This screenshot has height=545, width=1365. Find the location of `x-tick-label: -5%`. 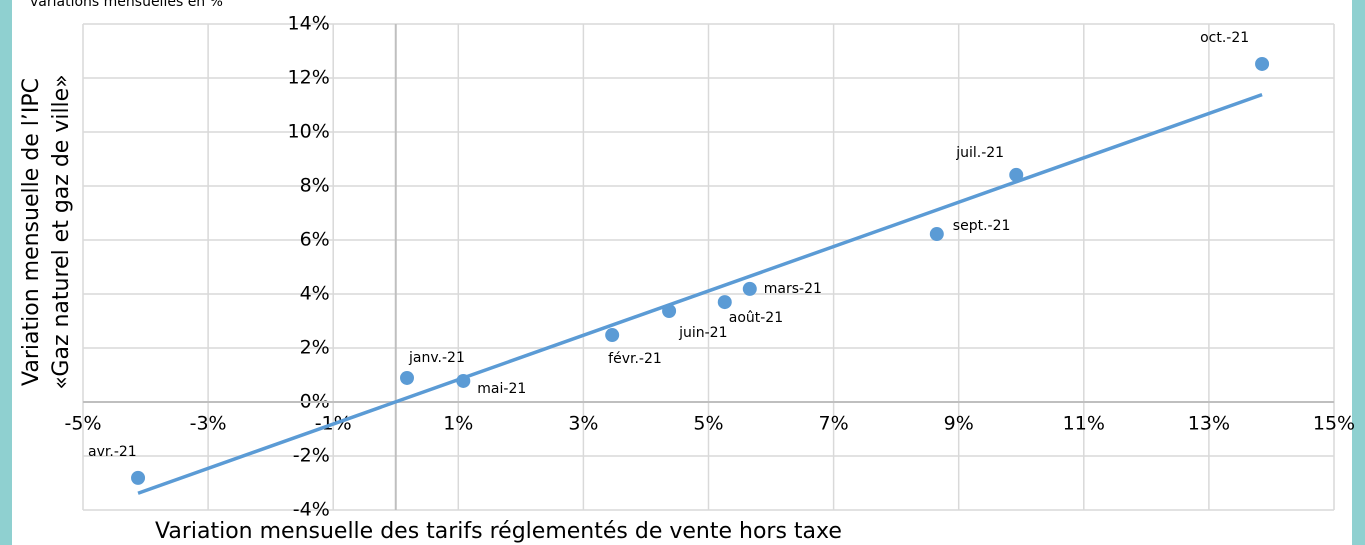

x-tick-label: -5% is located at coordinates (83, 424).